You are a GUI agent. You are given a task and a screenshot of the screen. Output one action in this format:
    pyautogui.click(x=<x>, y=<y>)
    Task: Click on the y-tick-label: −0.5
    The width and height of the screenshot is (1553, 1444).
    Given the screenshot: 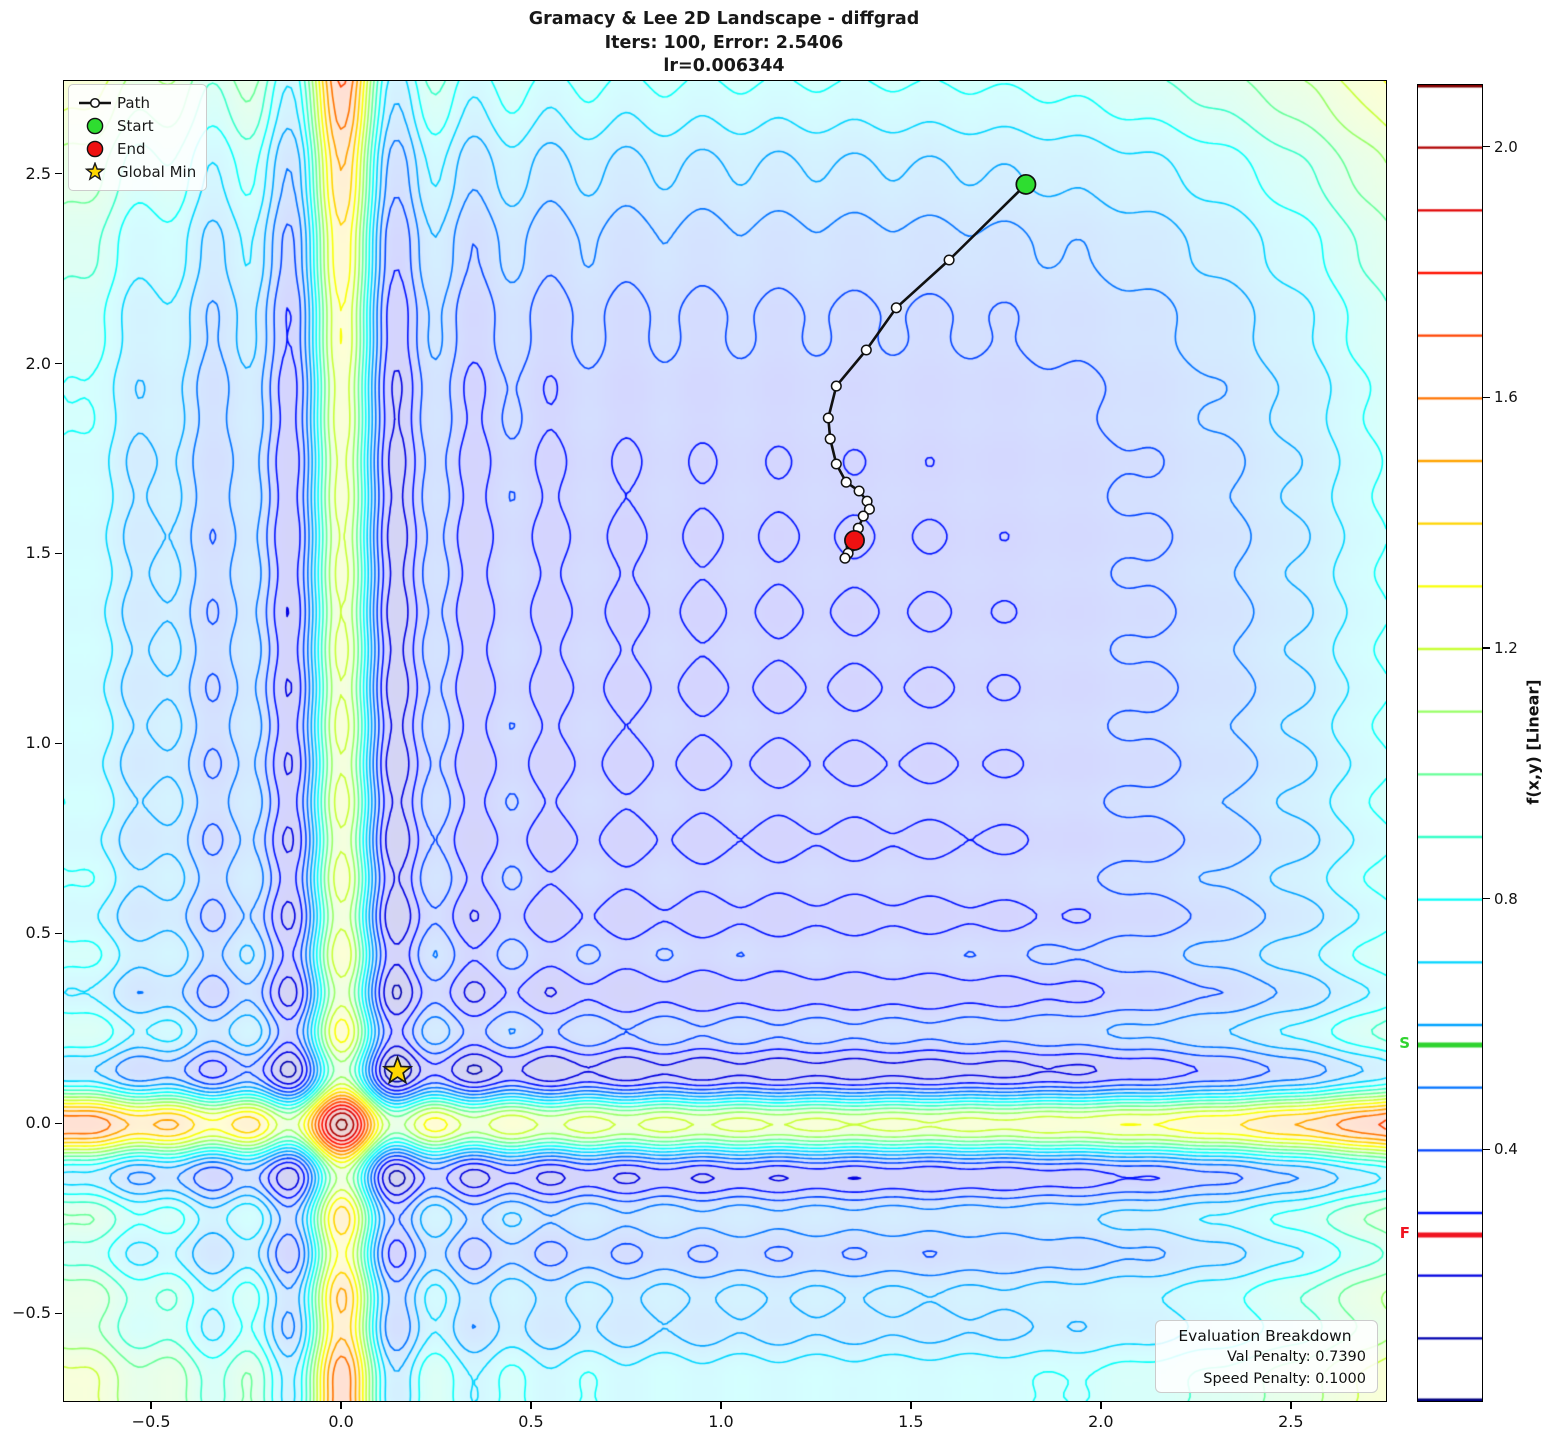 What is the action you would take?
    pyautogui.click(x=31, y=1313)
    